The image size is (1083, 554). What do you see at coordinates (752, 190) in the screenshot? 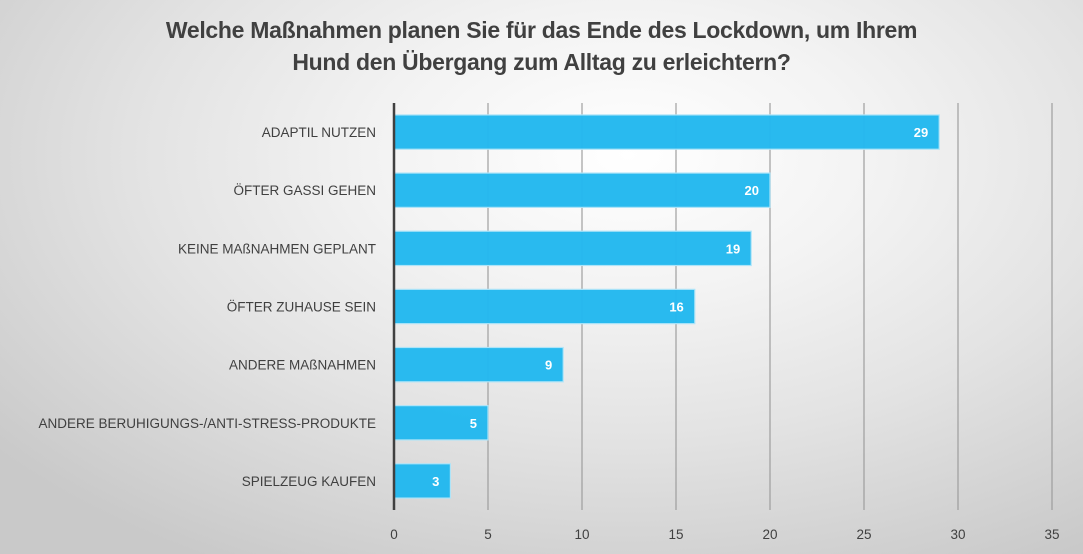
I see `data-label: 20` at bounding box center [752, 190].